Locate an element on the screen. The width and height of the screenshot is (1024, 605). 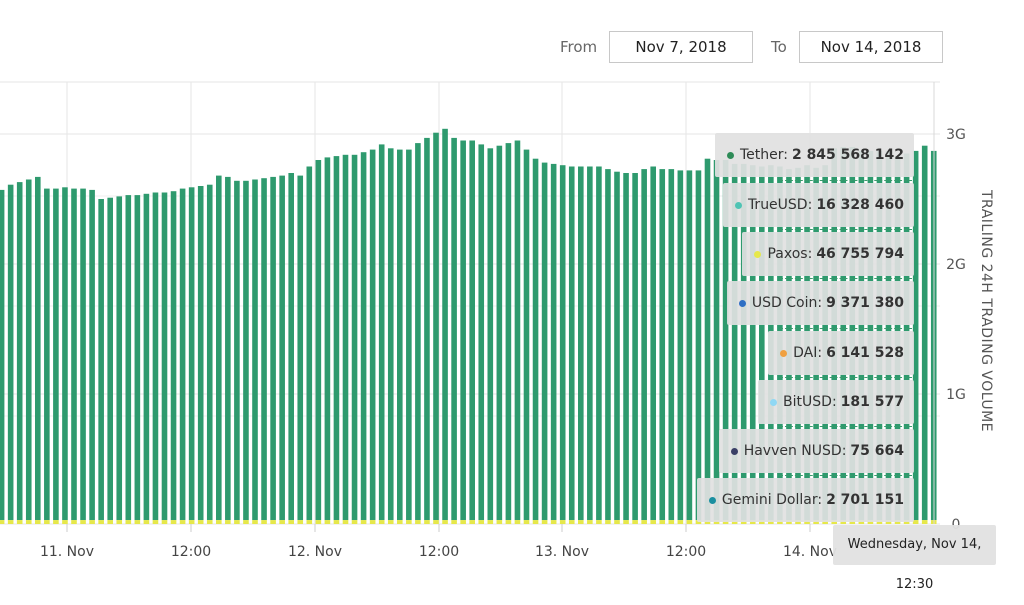
to-label: To is located at coordinates (779, 47).